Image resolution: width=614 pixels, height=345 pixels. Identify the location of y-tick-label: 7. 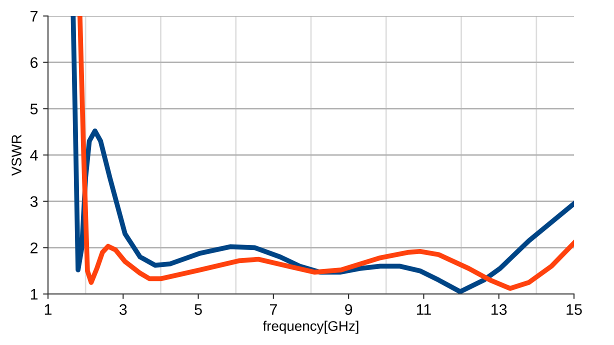
(34, 16).